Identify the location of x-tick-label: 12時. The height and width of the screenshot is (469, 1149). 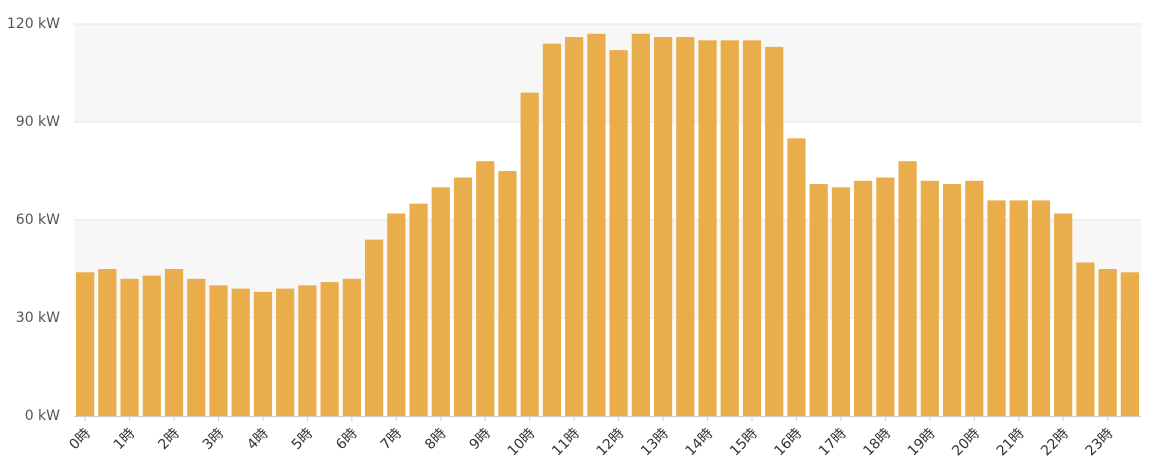
(611, 443).